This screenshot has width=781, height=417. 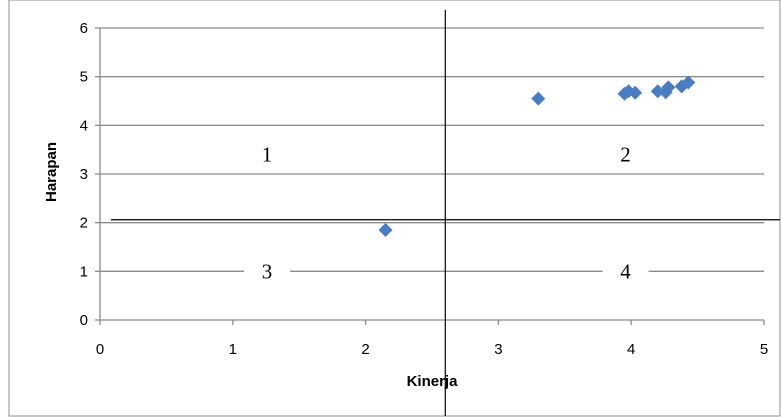 I want to click on x-tick-label: 1, so click(x=233, y=349).